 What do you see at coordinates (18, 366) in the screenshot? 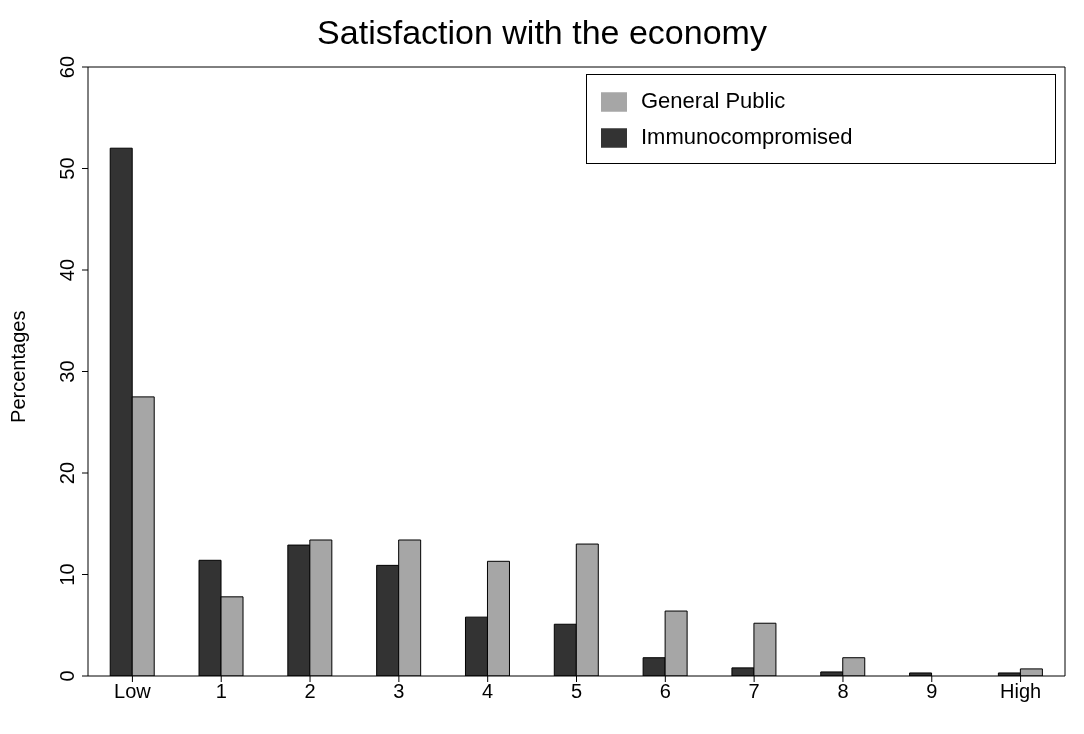
I see `y-axis-title: Percentages` at bounding box center [18, 366].